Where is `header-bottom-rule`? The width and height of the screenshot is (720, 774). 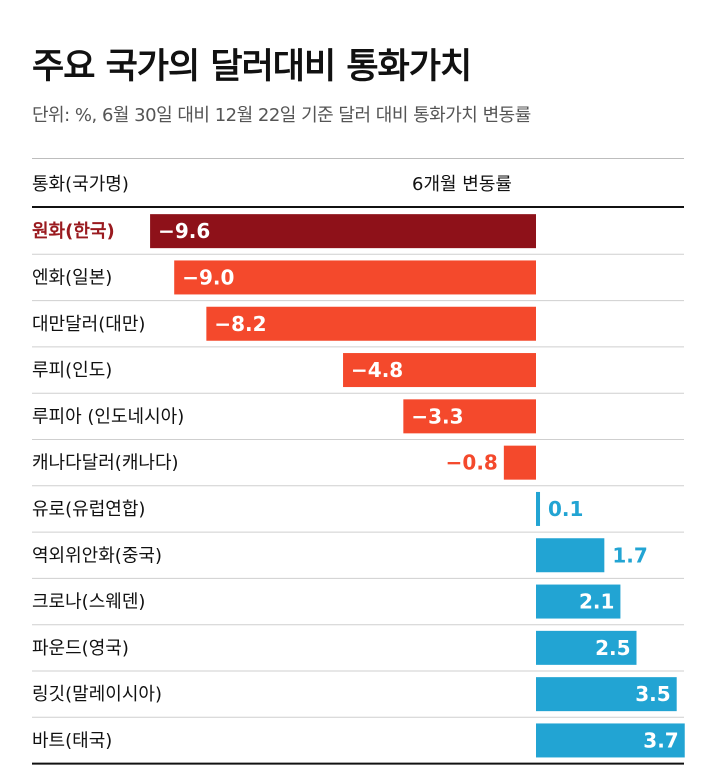 header-bottom-rule is located at coordinates (358, 207).